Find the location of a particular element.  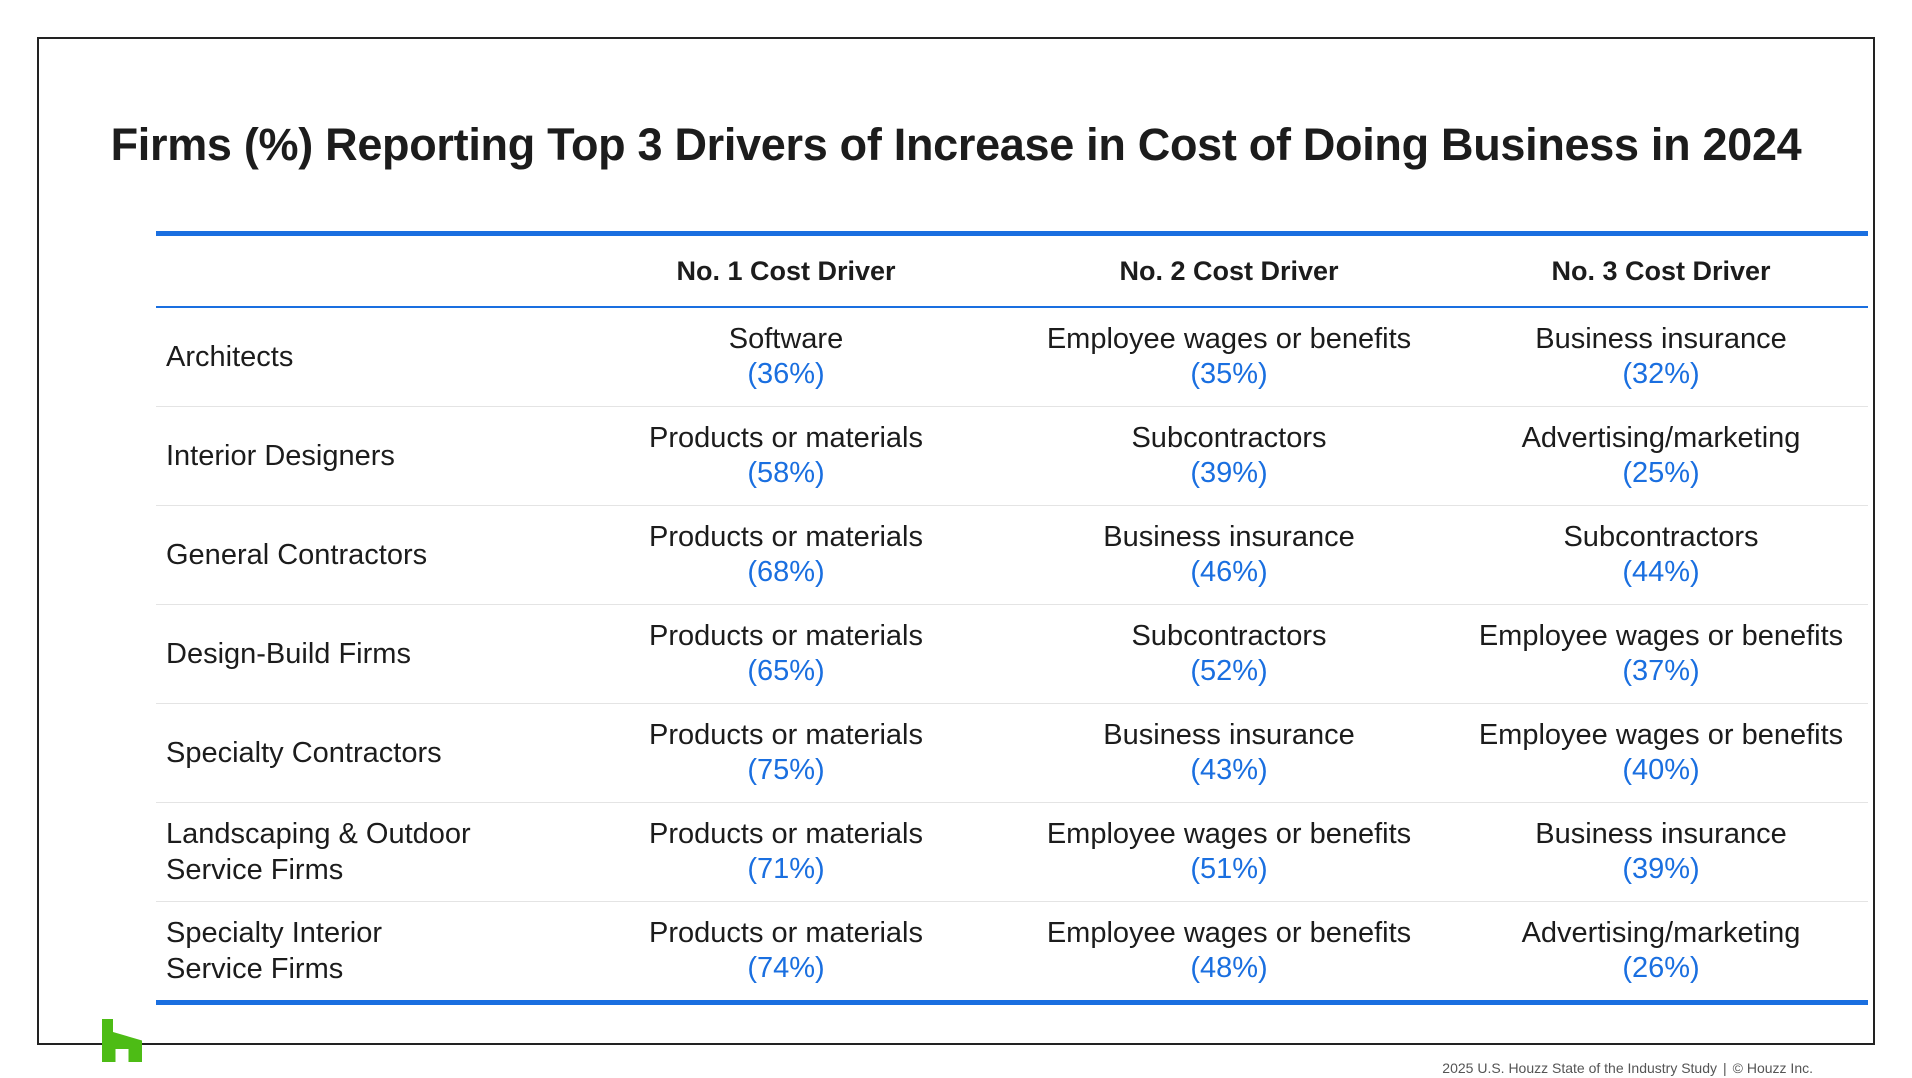

driver-percent: (65%) is located at coordinates (786, 670).